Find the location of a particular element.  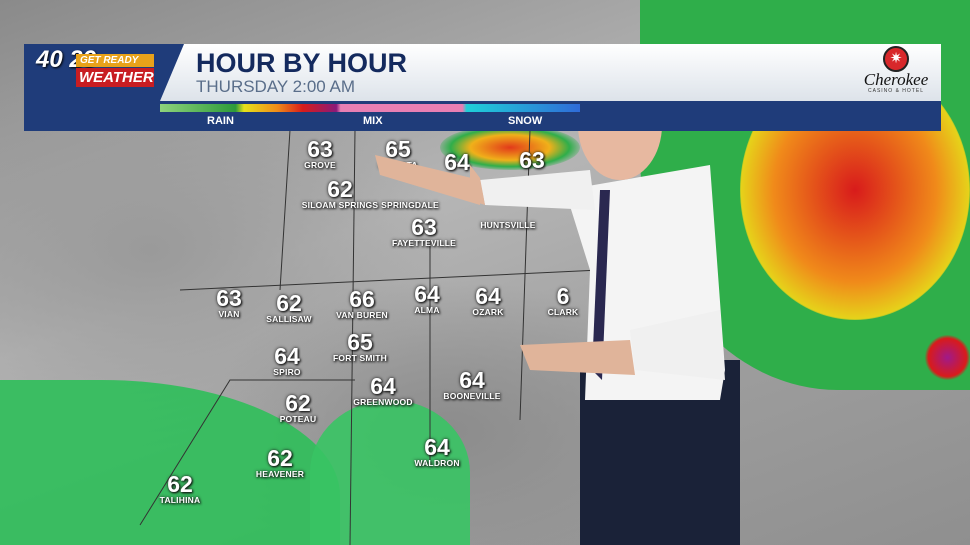

city-poteau: 62 POTEAU is located at coordinates (298, 407).